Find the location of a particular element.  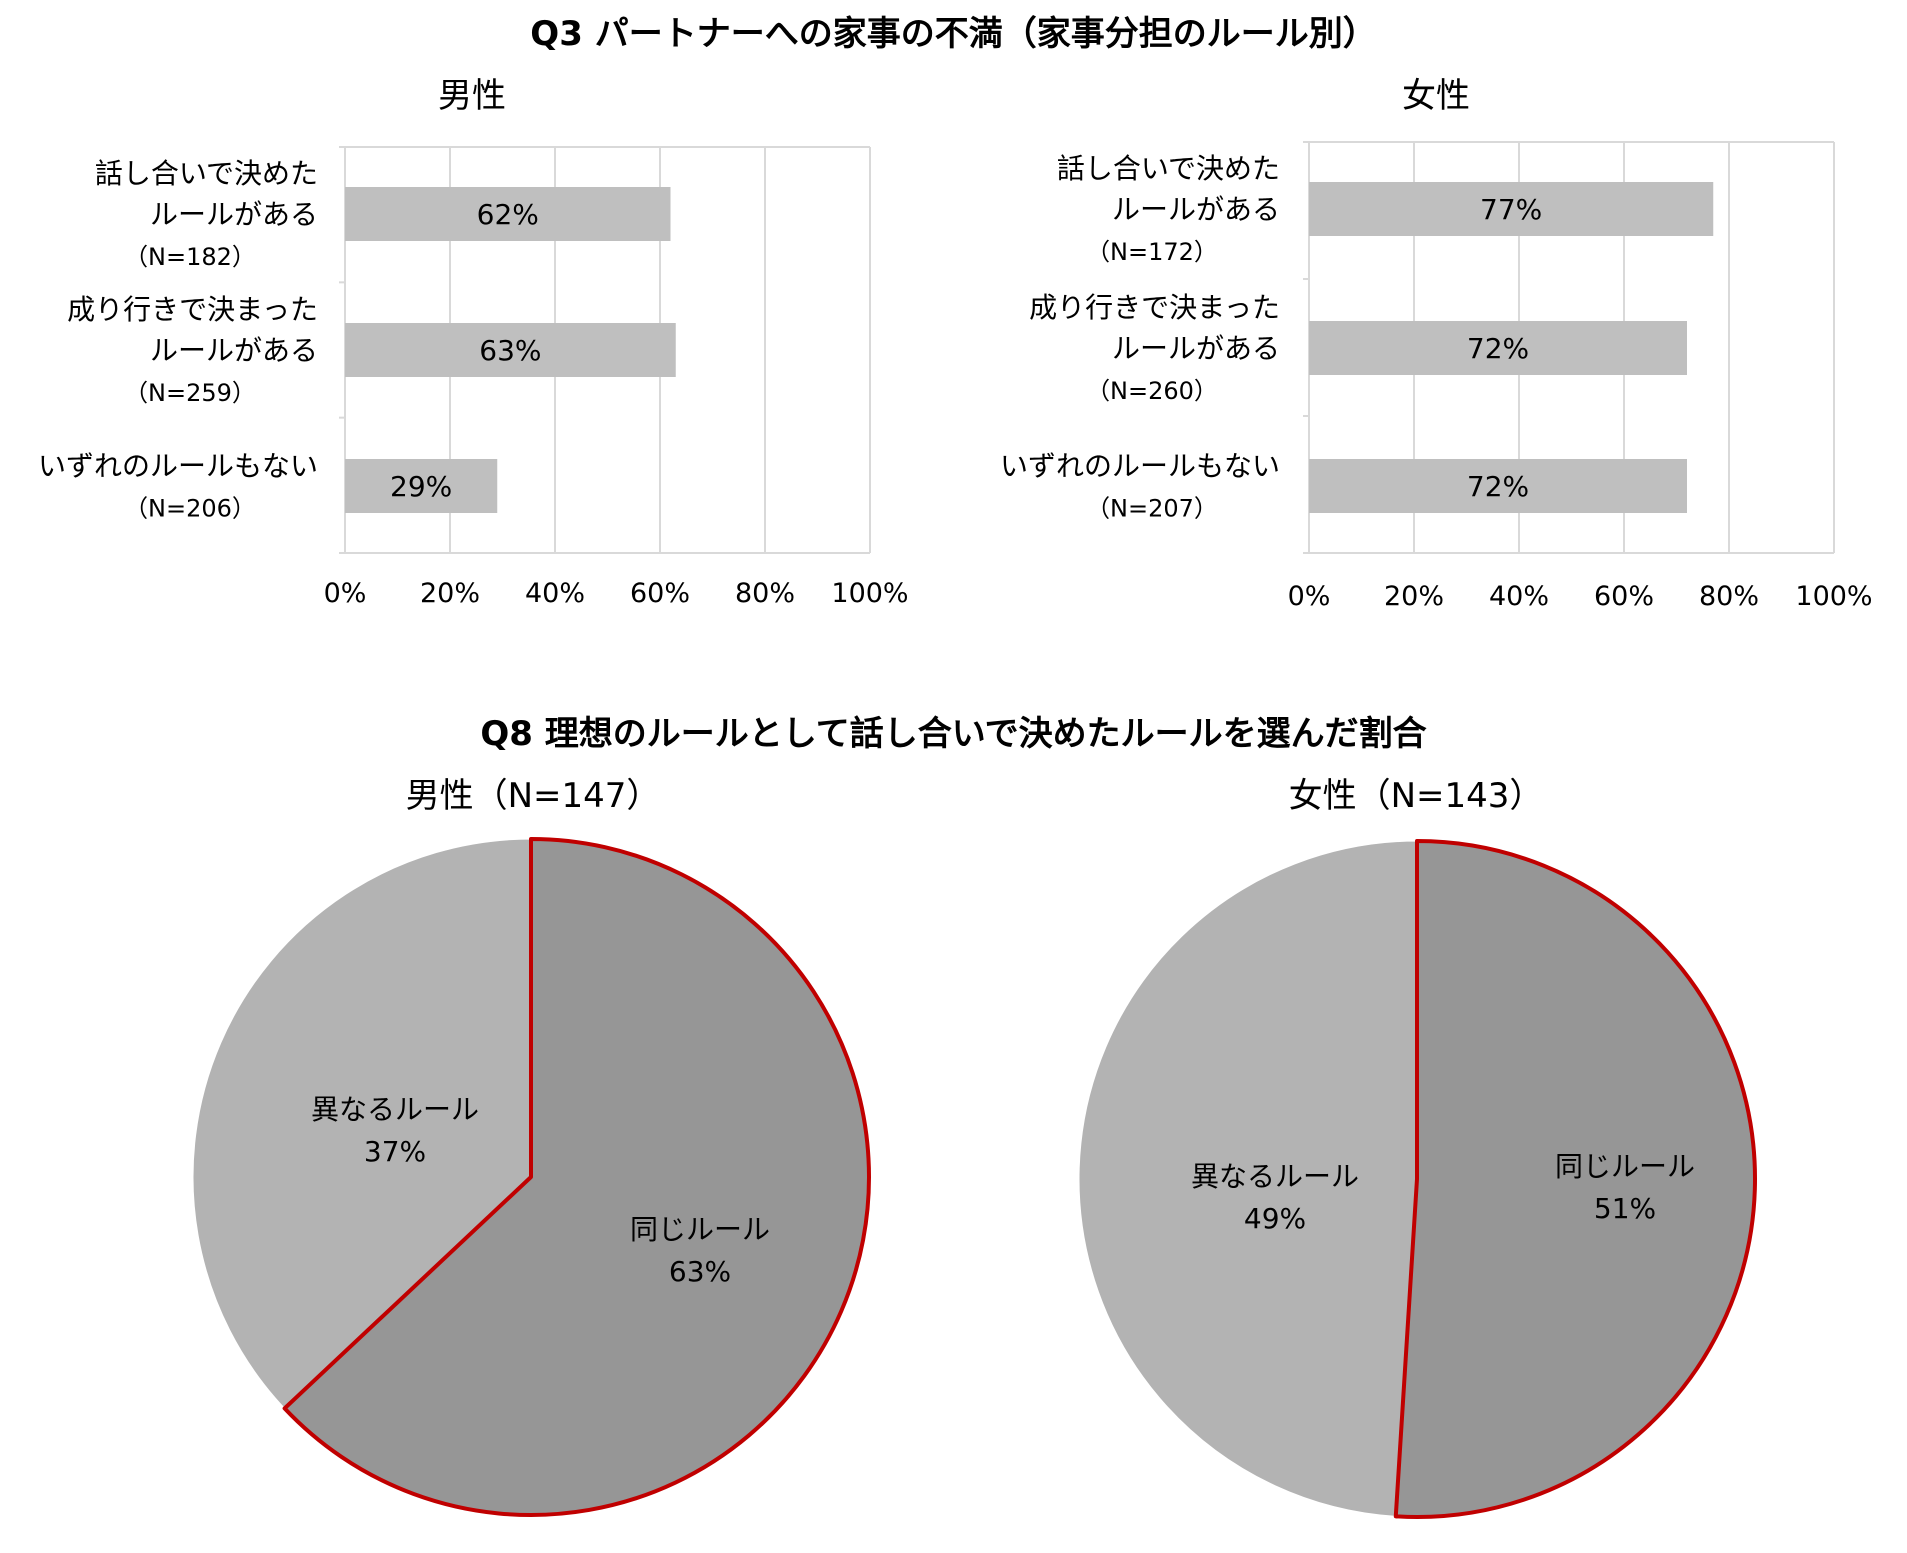

pie-slice-value-male: 37% is located at coordinates (395, 1151).